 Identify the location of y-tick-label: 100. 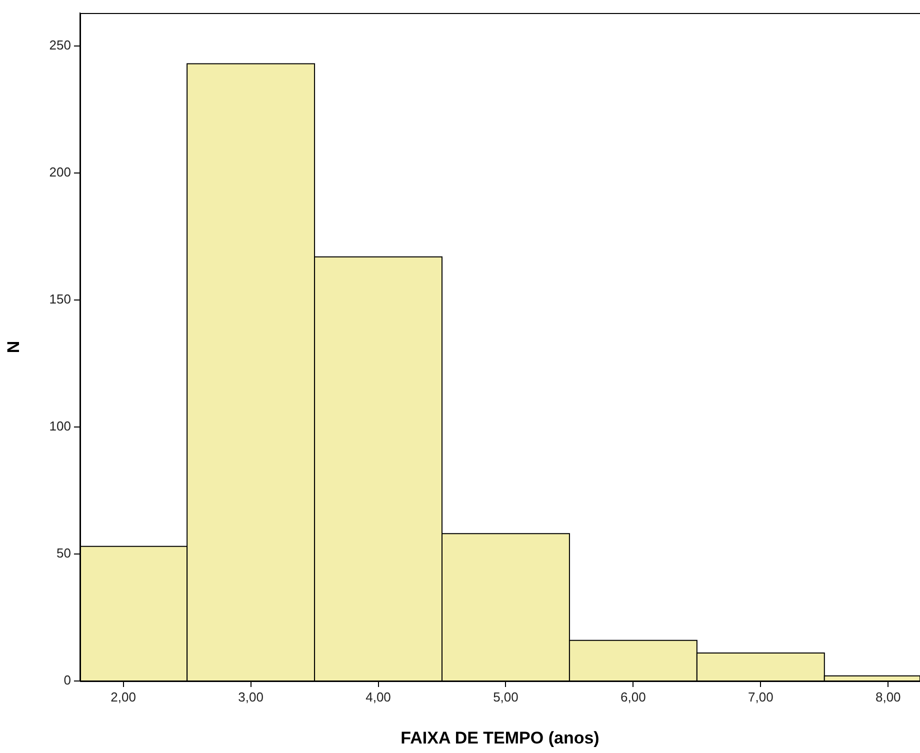
(60, 426).